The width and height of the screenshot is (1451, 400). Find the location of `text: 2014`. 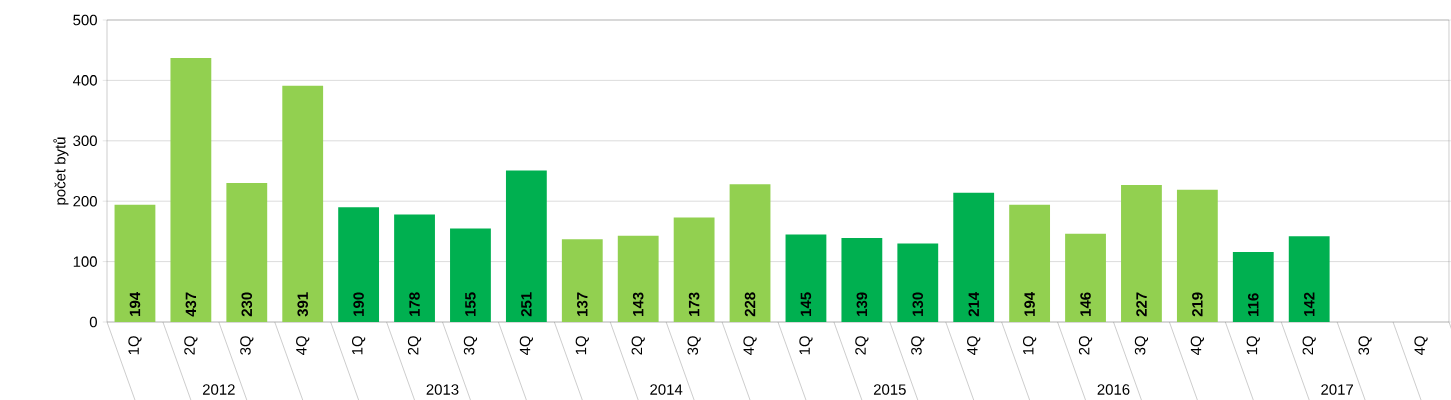

text: 2014 is located at coordinates (666, 389).